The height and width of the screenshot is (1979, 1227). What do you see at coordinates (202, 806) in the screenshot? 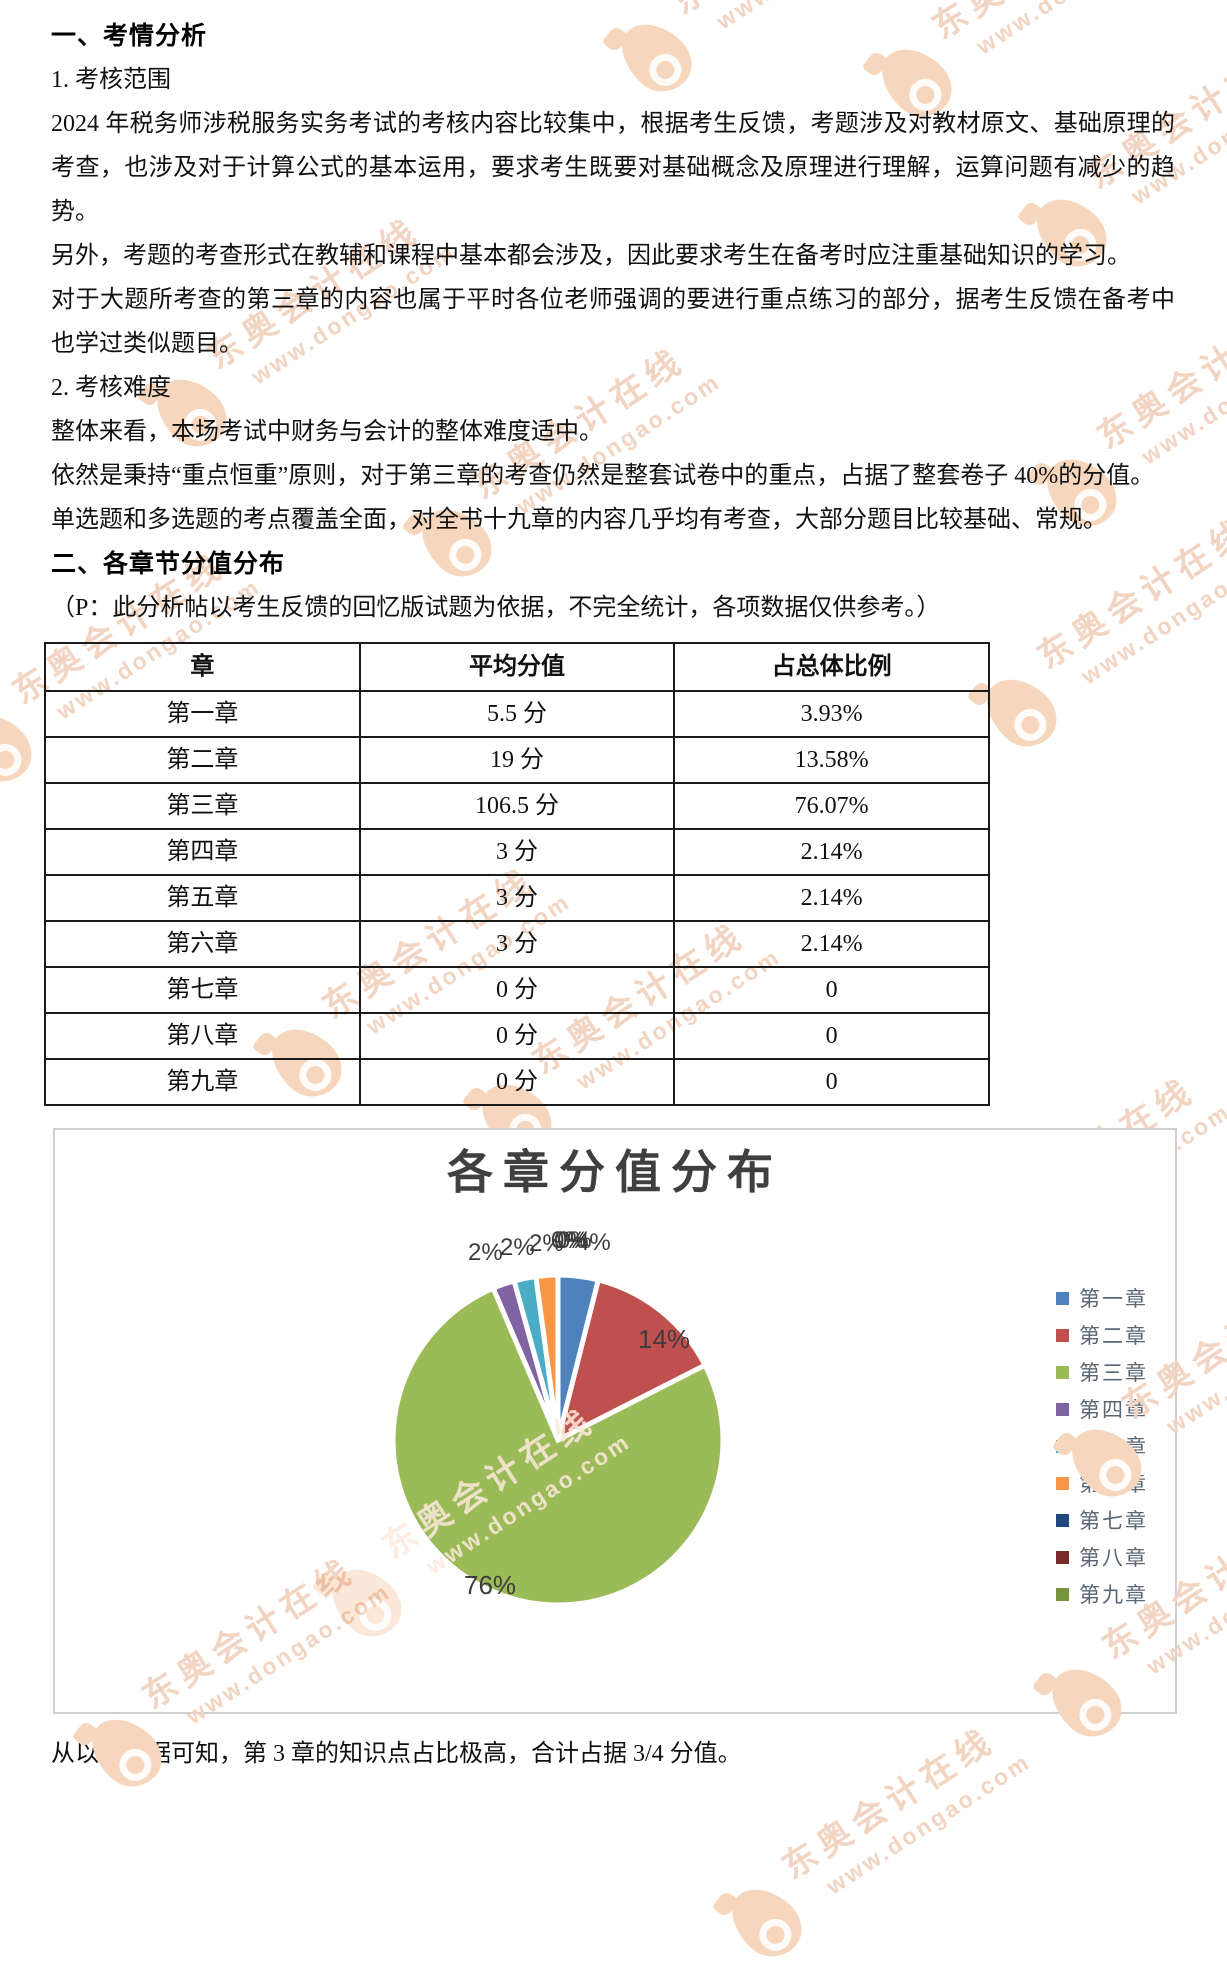
I see `table-cell: 第三章` at bounding box center [202, 806].